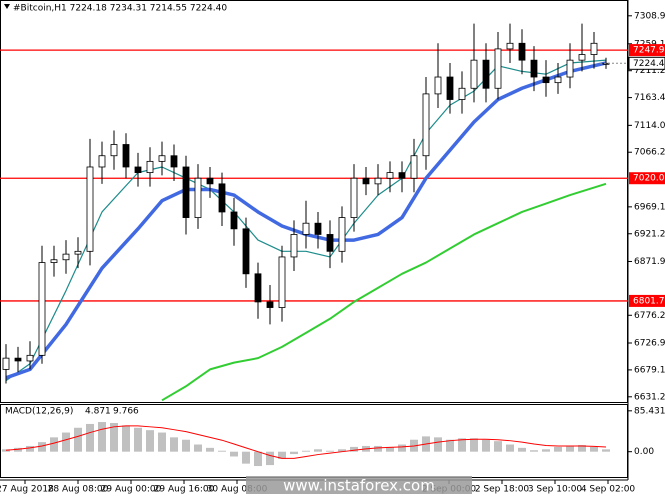 Image resolution: width=665 pixels, height=499 pixels. What do you see at coordinates (649, 370) in the screenshot?
I see `y-tick-label: 6679.10` at bounding box center [649, 370].